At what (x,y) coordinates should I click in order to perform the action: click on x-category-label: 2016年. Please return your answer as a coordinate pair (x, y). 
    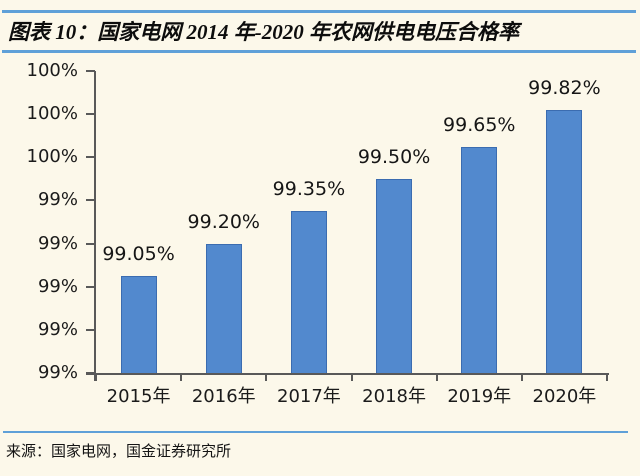
    Looking at the image, I should click on (223, 396).